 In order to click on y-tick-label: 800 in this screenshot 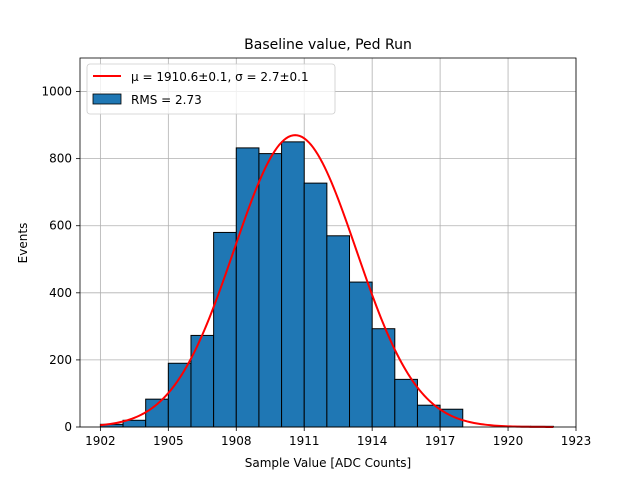, I will do `click(60, 159)`.